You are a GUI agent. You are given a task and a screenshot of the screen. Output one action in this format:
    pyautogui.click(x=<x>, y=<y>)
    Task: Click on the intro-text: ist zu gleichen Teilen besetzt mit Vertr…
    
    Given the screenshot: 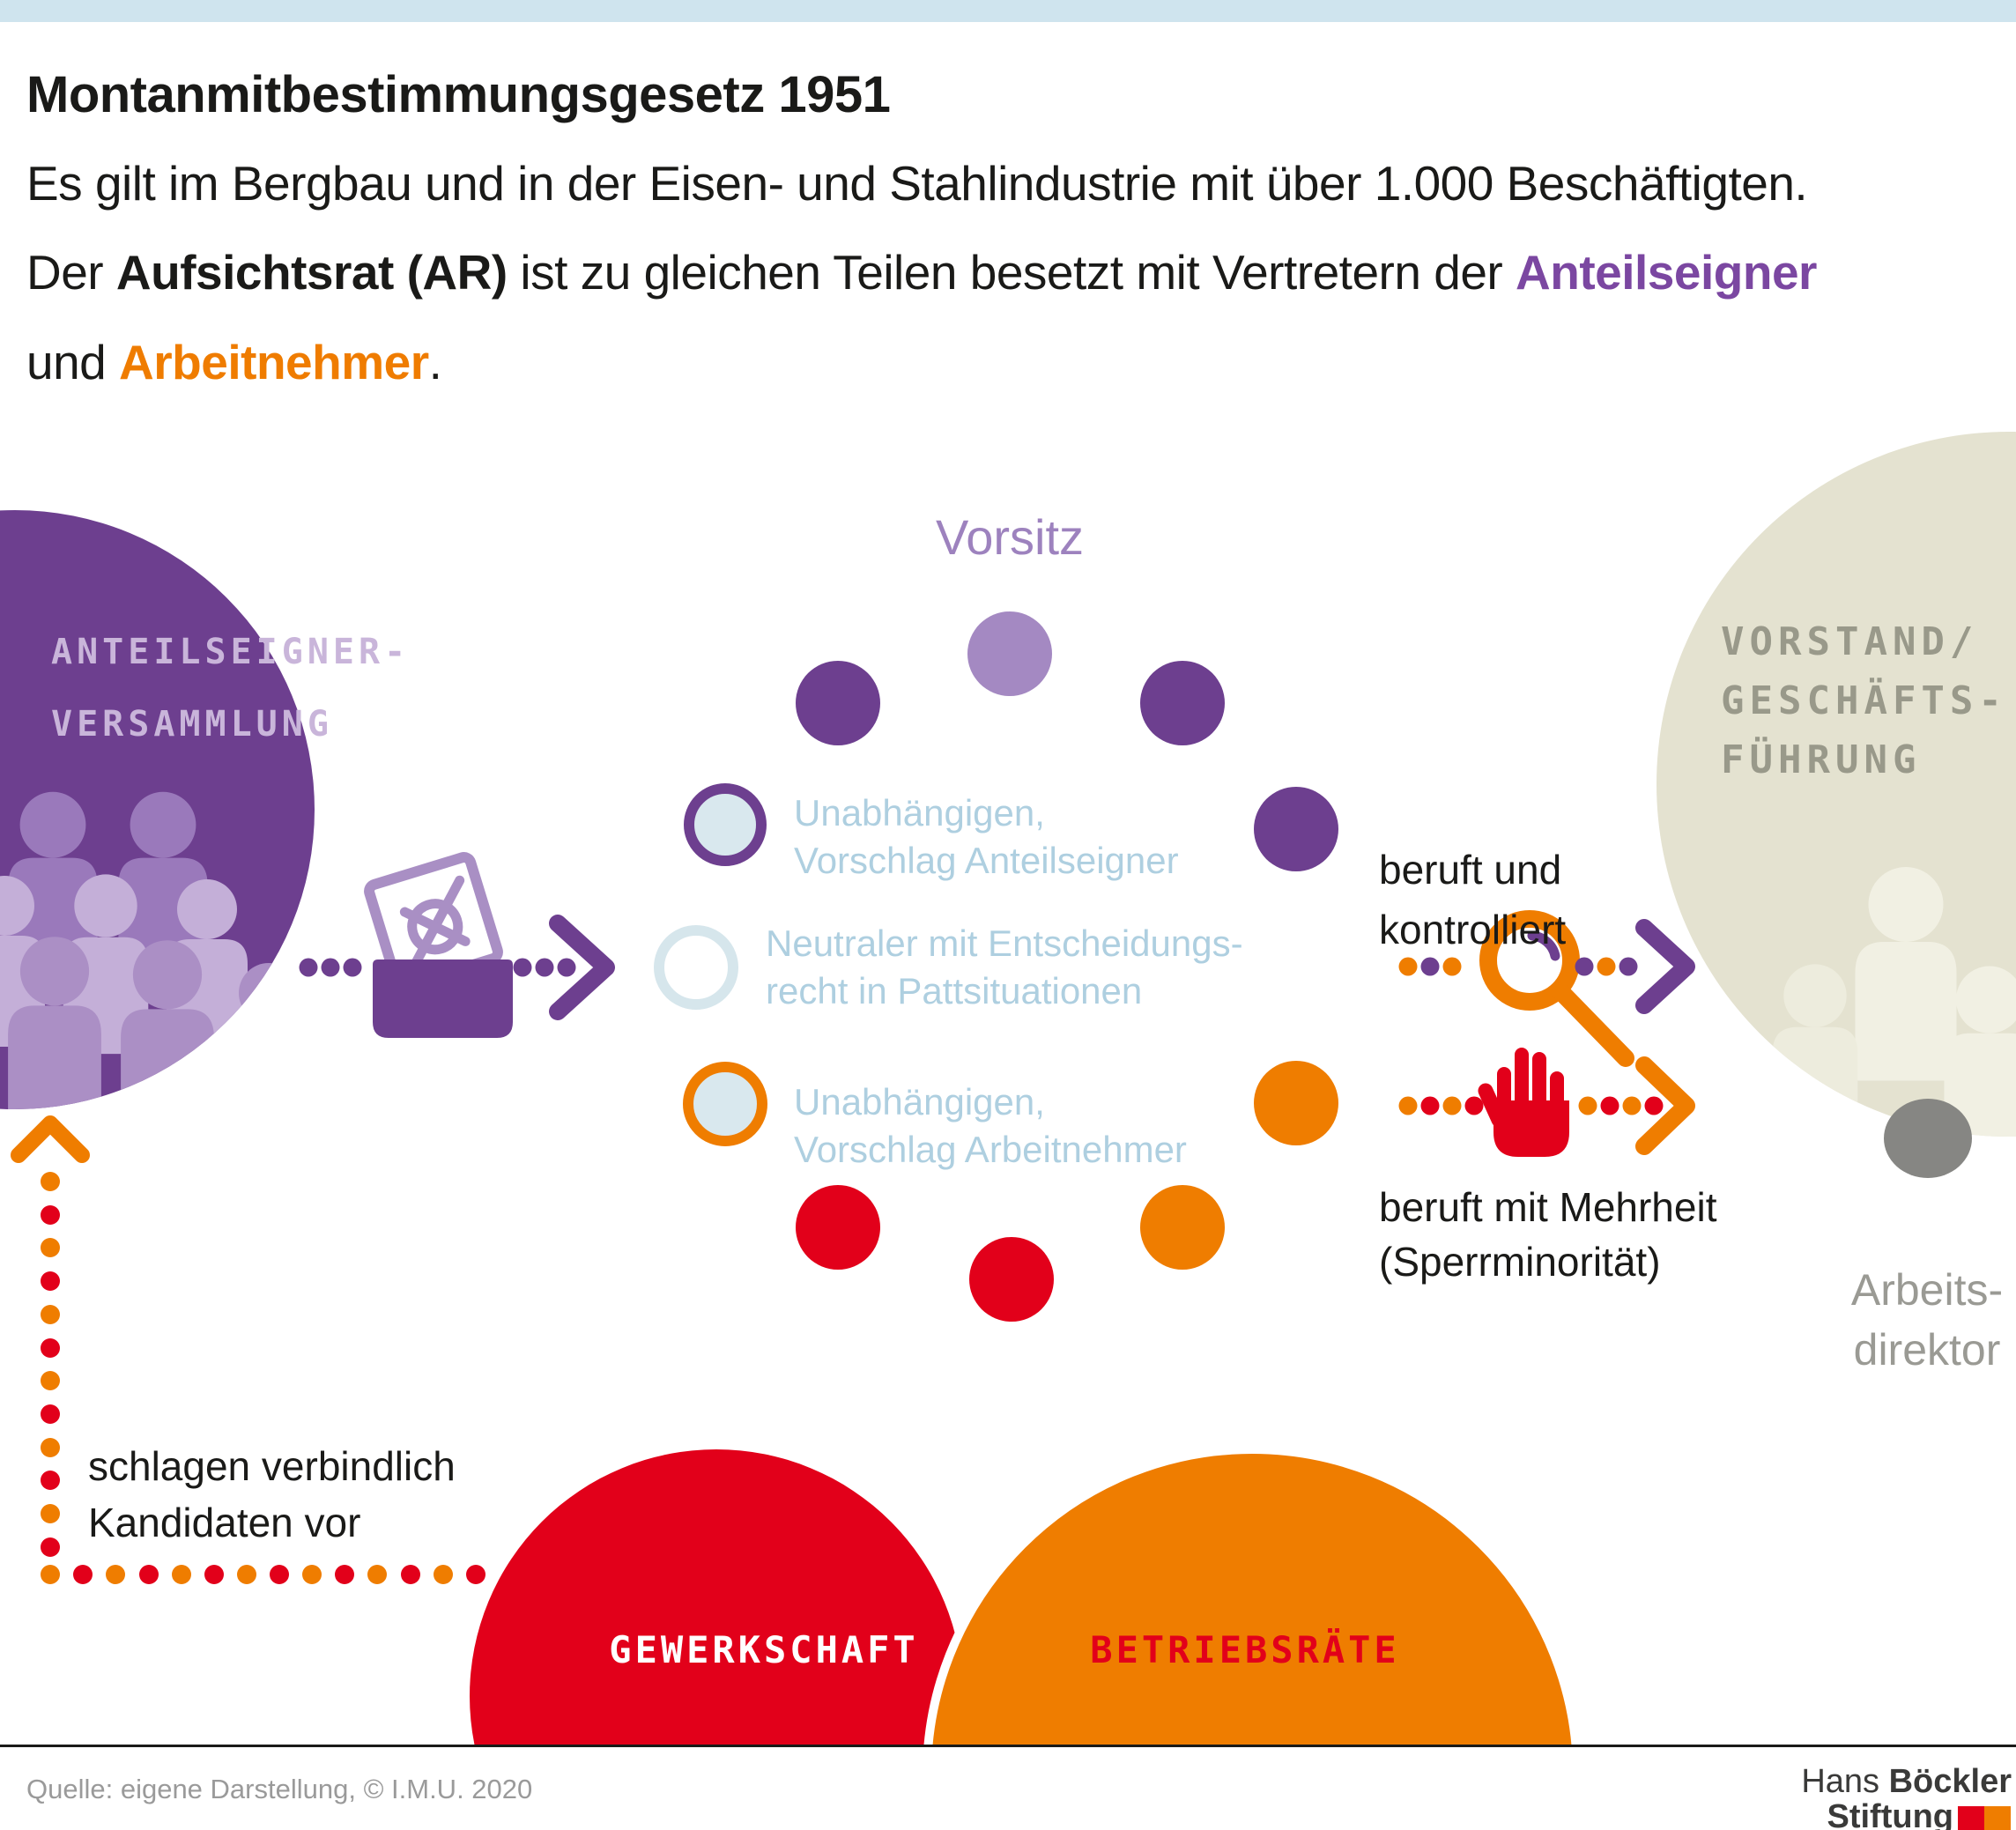 What is the action you would take?
    pyautogui.click(x=1011, y=272)
    